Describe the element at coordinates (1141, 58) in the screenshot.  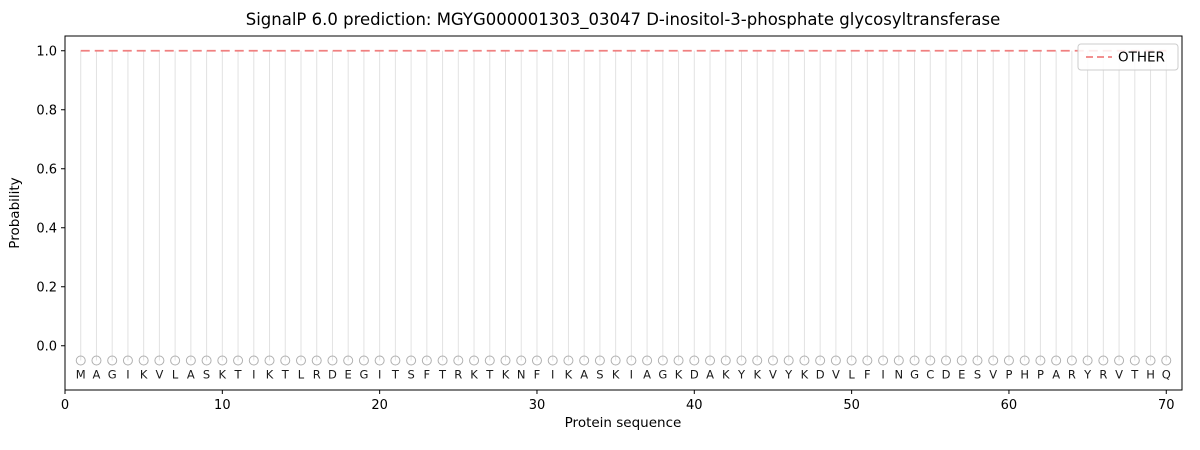
I see `legend-label-other: OTHER` at that location.